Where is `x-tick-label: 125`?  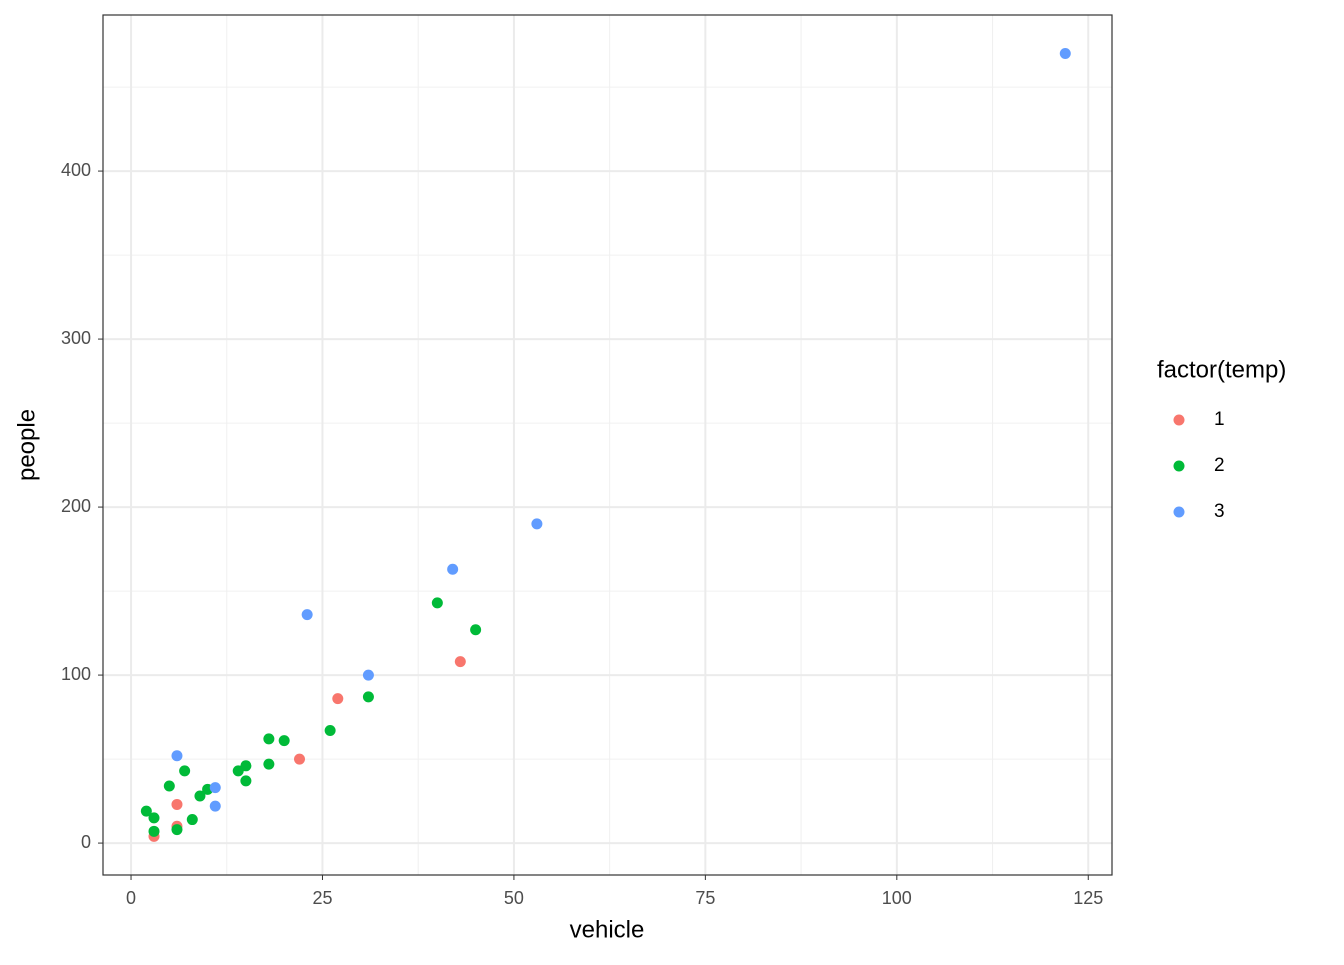
x-tick-label: 125 is located at coordinates (1088, 898).